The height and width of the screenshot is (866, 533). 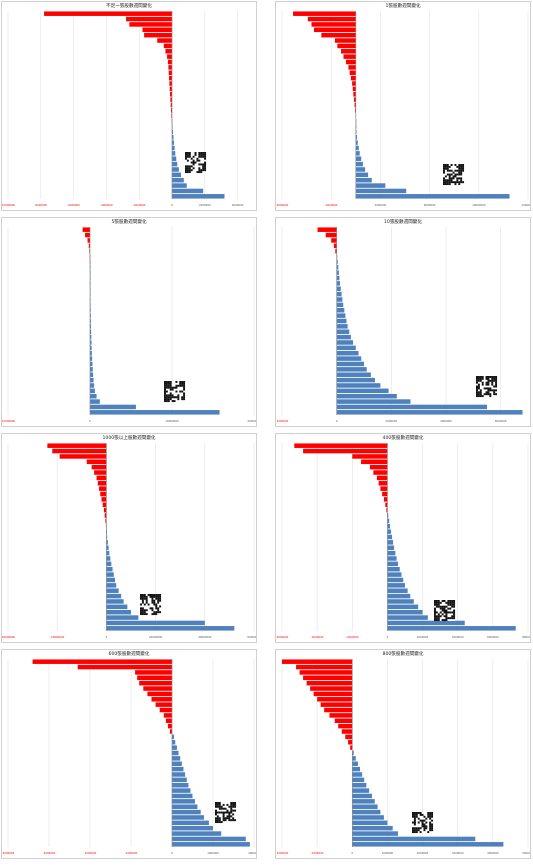 What do you see at coordinates (526, 637) in the screenshot?
I see `tick-label: 8000000` at bounding box center [526, 637].